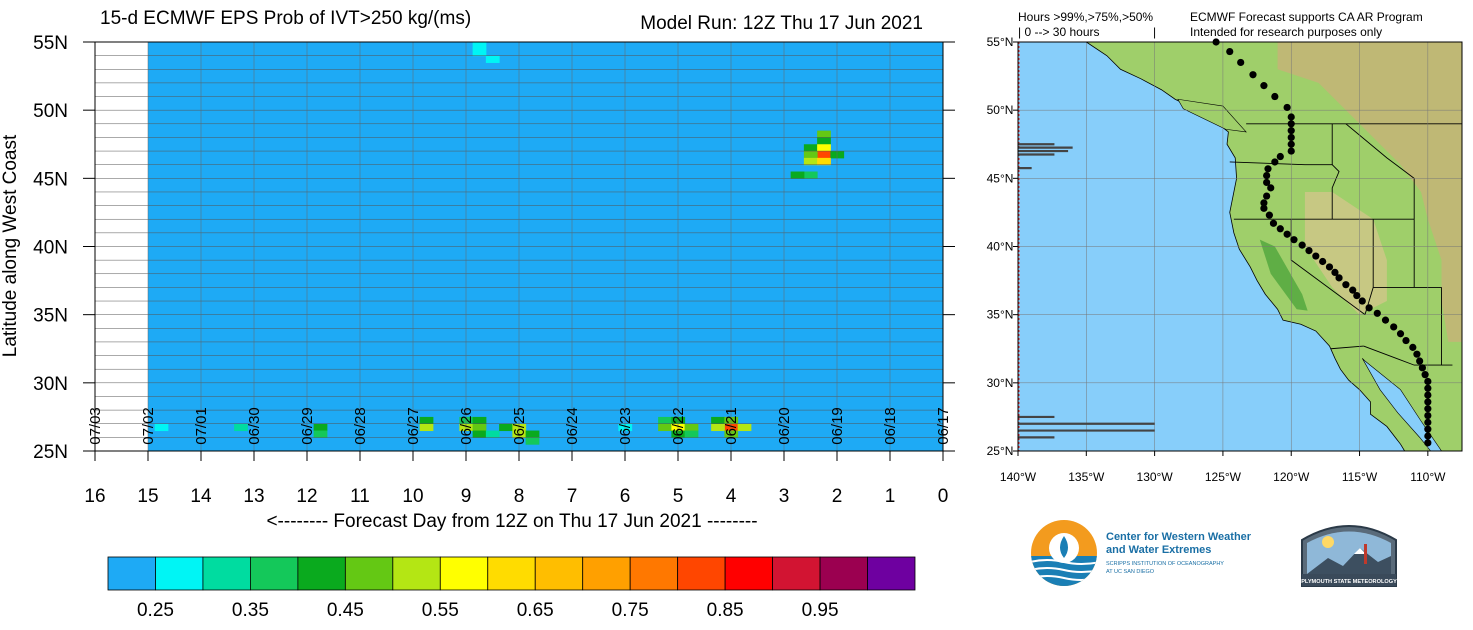 Image resolution: width=1473 pixels, height=630 pixels. Describe the element at coordinates (519, 496) in the screenshot. I see `x-tick-label: 8` at that location.